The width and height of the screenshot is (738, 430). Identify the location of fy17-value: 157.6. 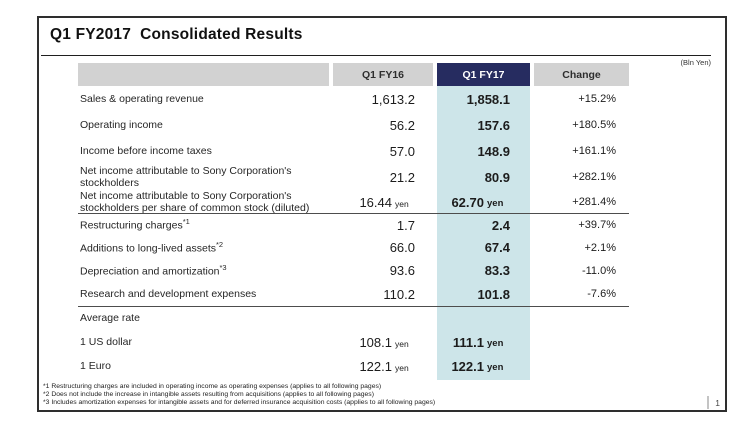
(493, 125).